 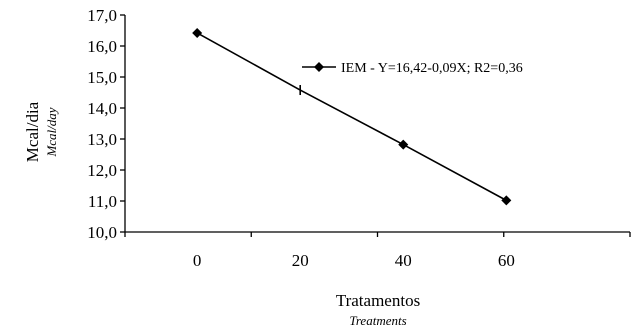 What do you see at coordinates (102, 15) in the screenshot?
I see `y-tick-label: 17,0` at bounding box center [102, 15].